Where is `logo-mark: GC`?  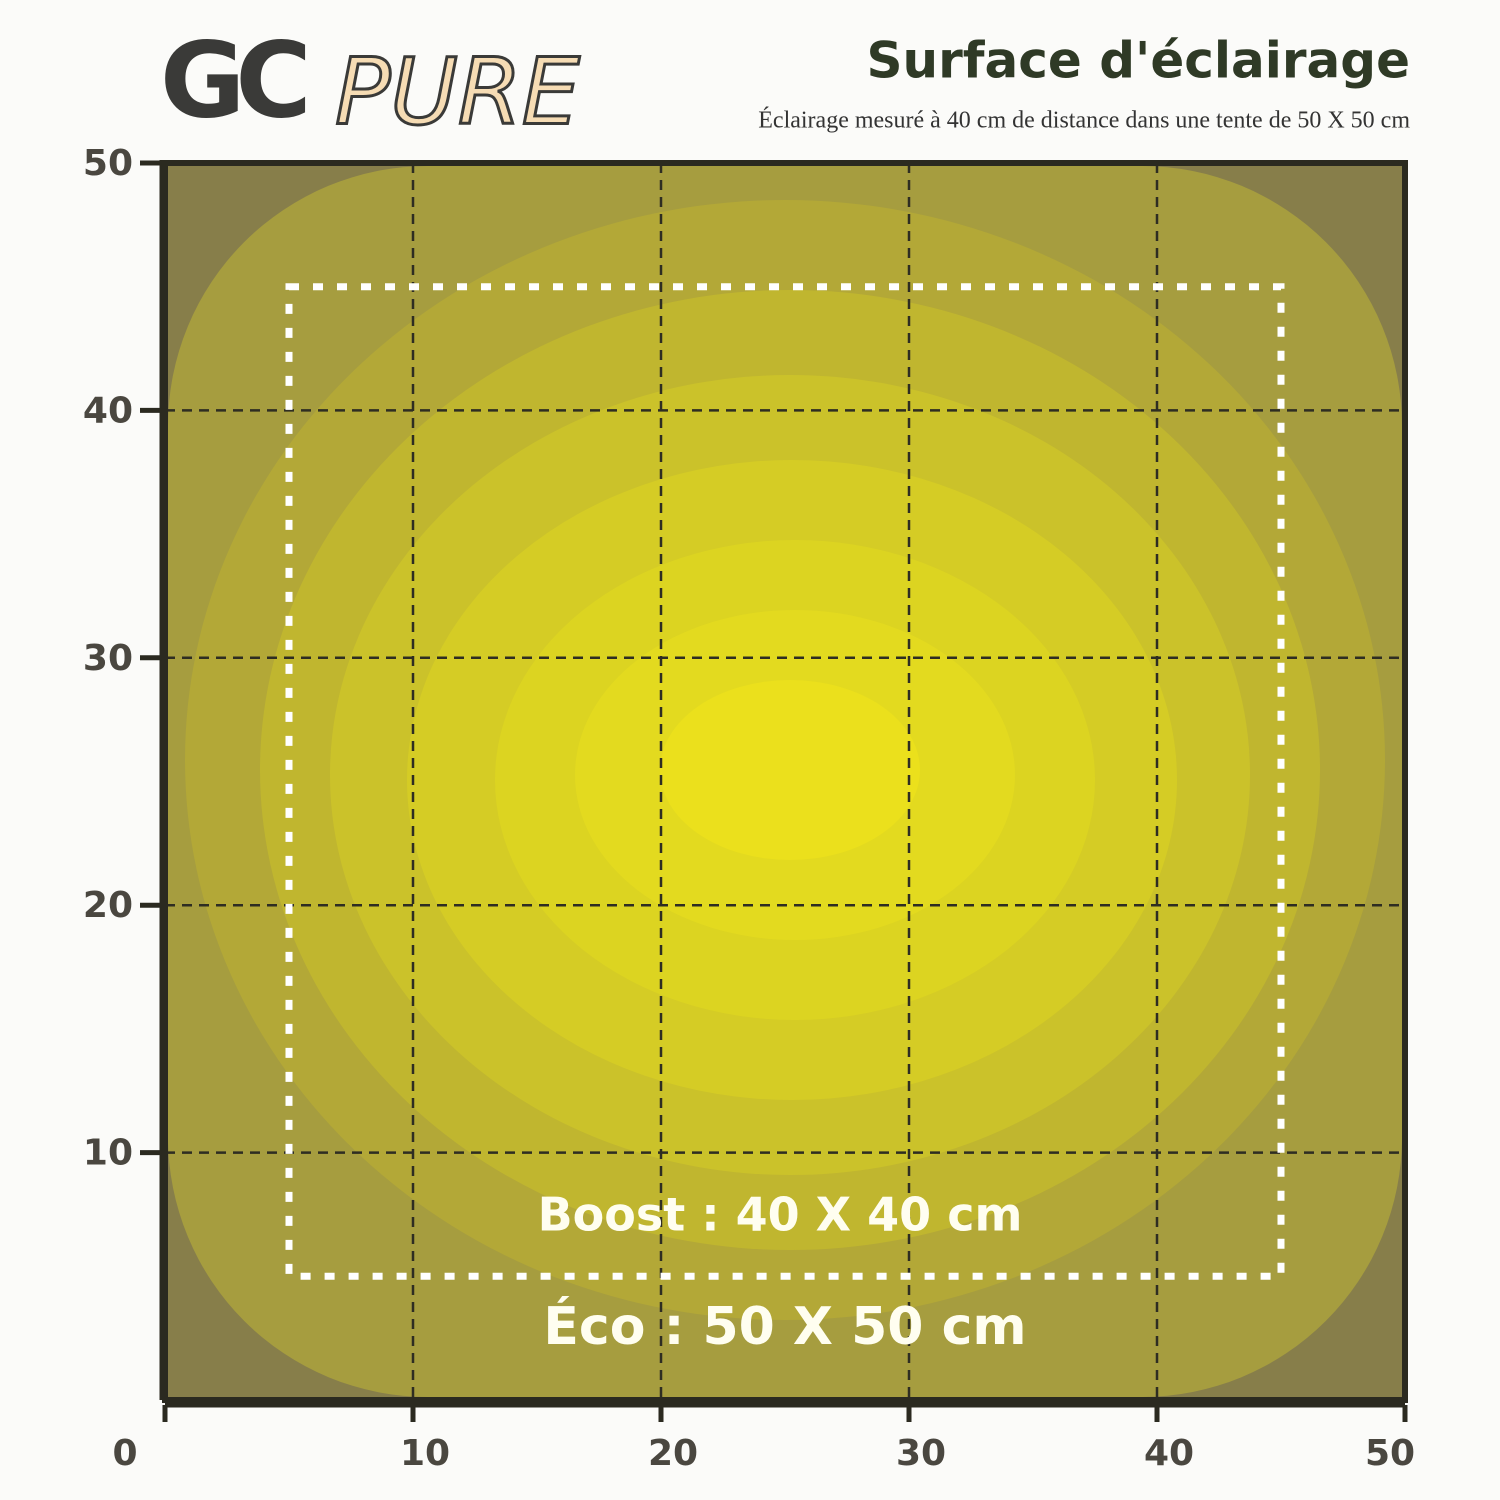 logo-mark: GC is located at coordinates (232, 80).